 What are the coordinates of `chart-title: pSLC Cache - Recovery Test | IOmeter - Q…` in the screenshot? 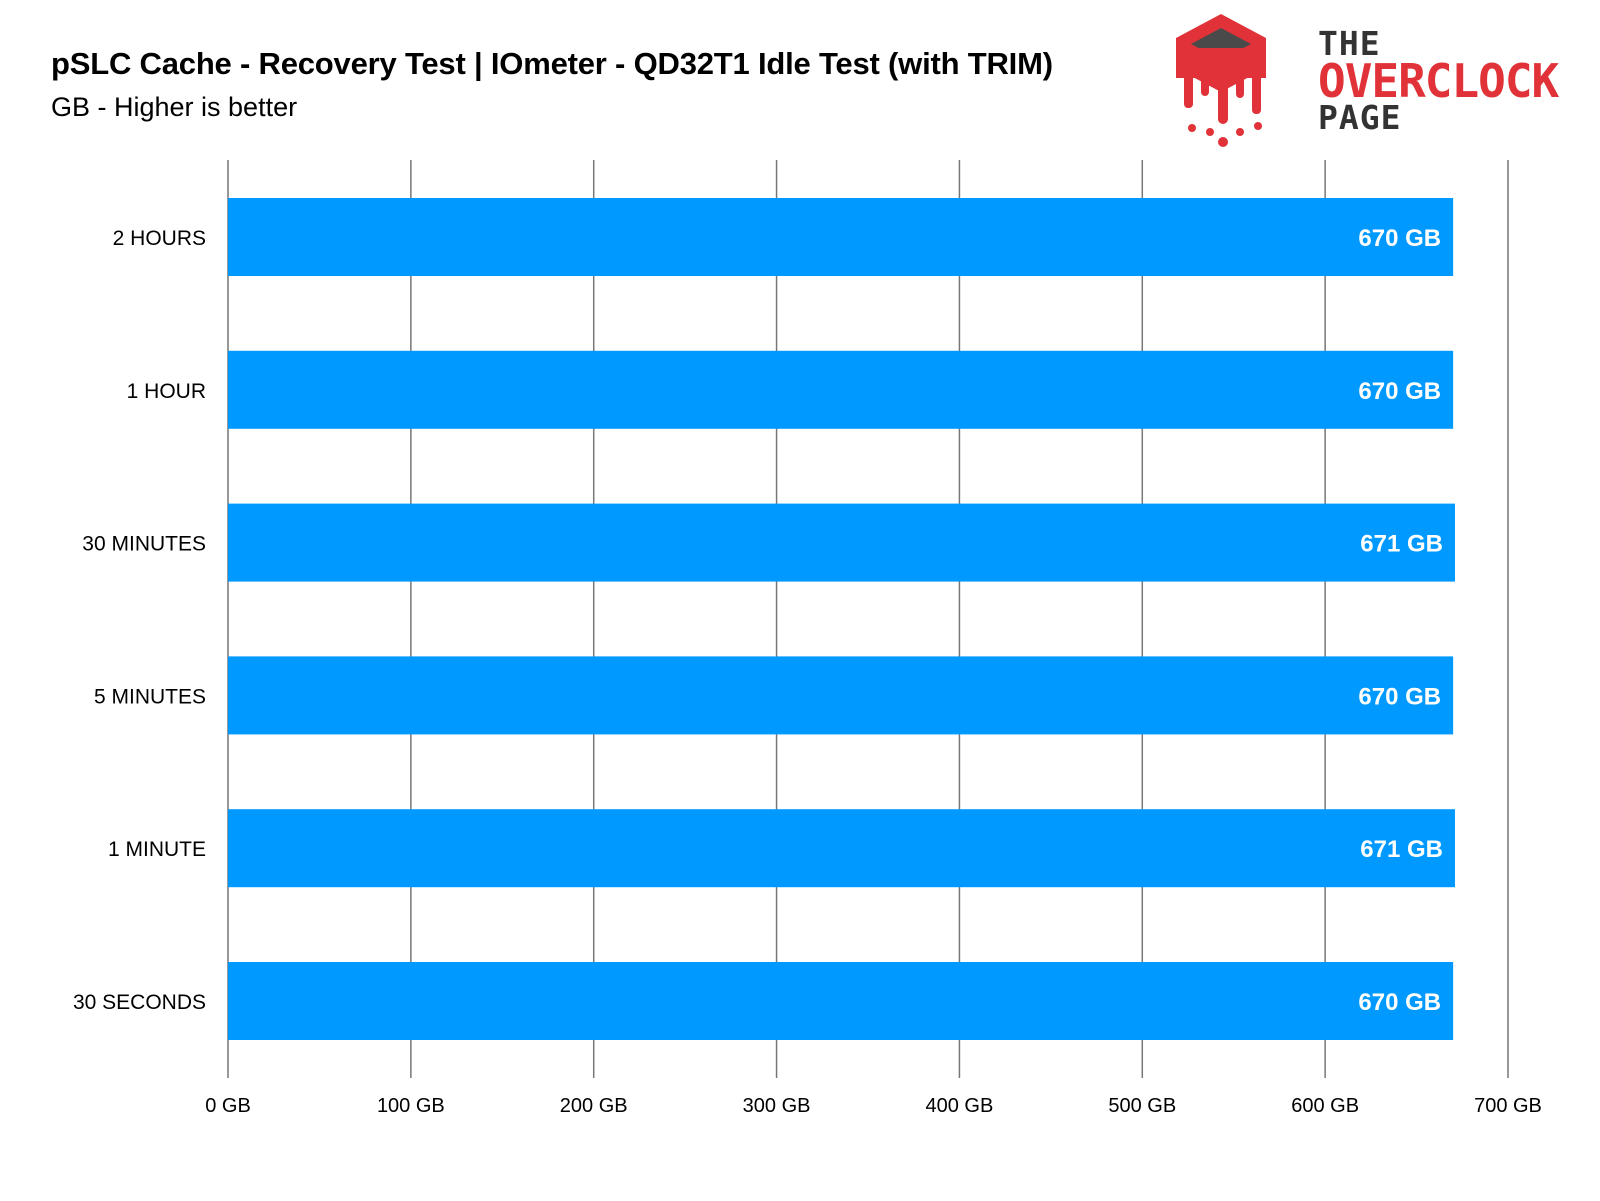 It's located at (552, 63).